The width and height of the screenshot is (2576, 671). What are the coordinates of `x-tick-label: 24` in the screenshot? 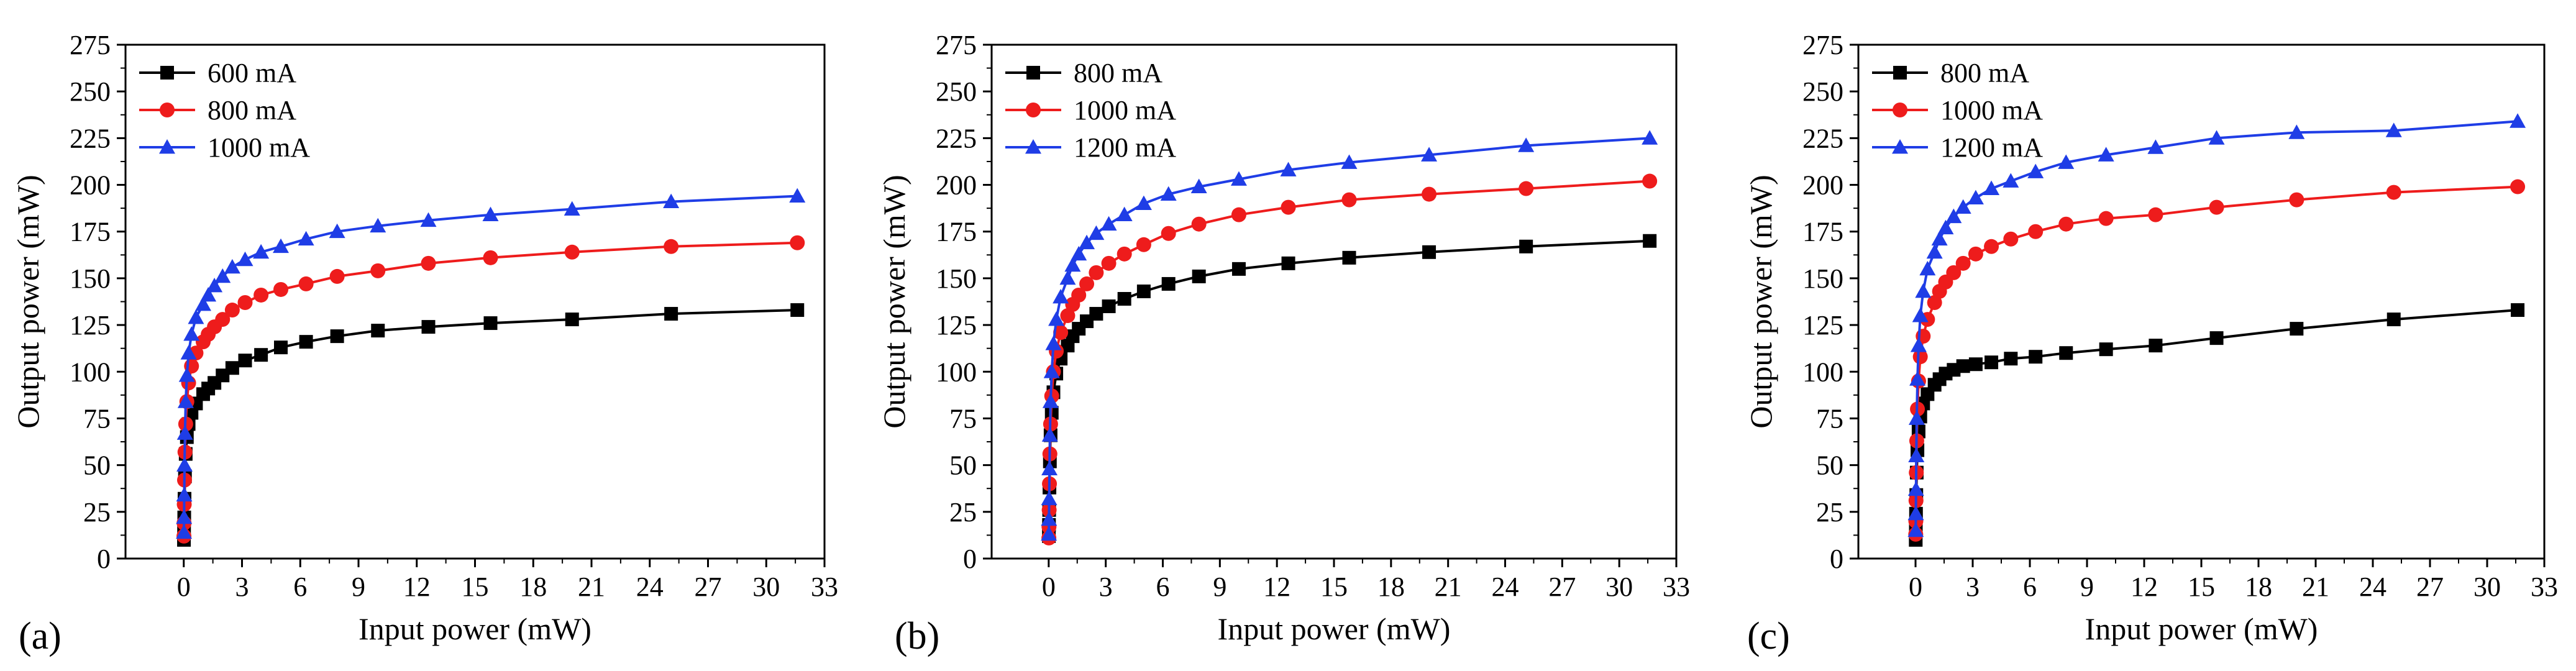 It's located at (2372, 587).